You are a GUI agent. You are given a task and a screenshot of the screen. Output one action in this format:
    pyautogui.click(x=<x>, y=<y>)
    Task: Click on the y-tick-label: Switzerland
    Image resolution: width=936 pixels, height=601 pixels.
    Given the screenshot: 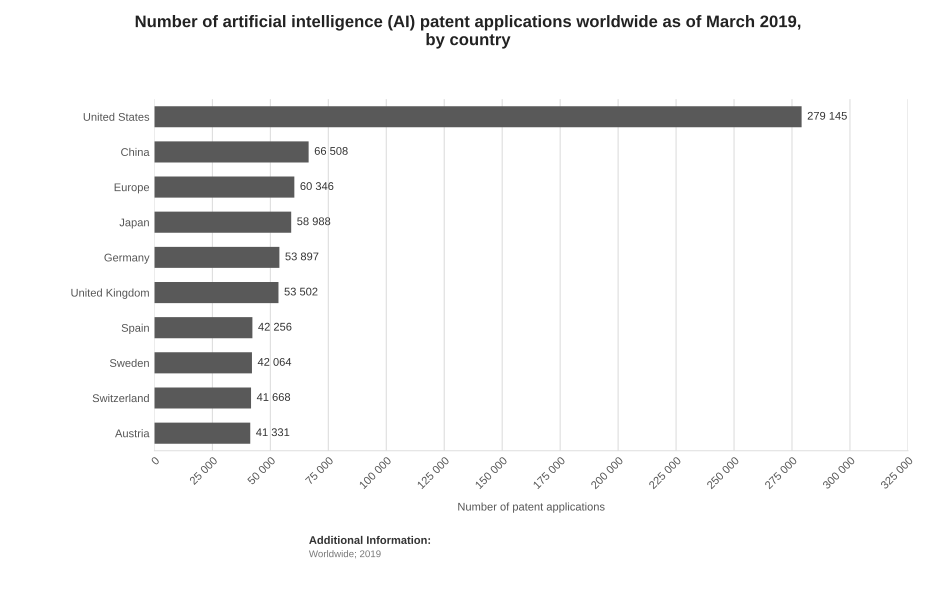 What is the action you would take?
    pyautogui.click(x=120, y=398)
    